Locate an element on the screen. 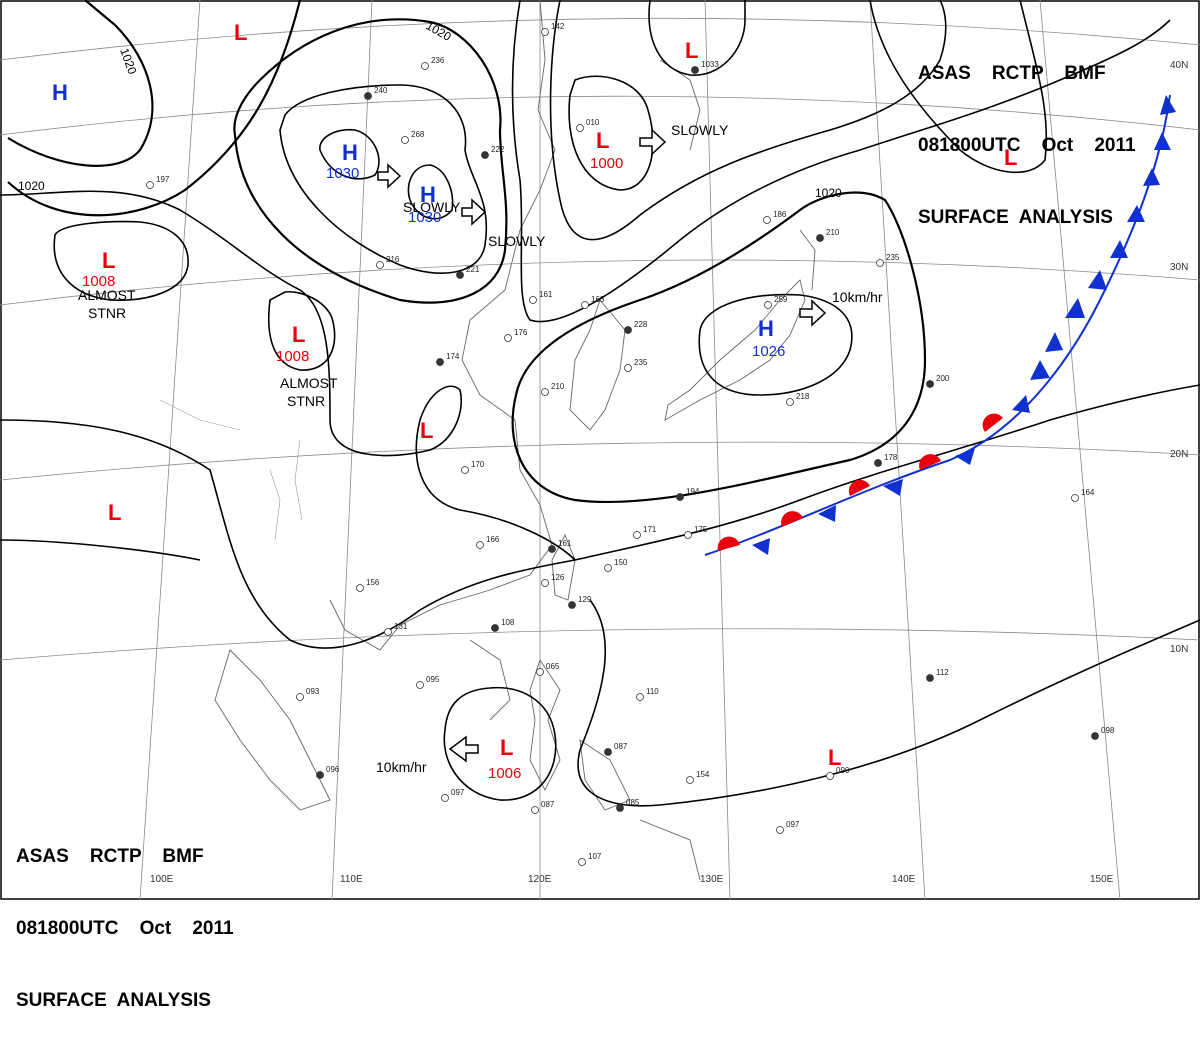  station-pressure: 221 is located at coordinates (473, 269).